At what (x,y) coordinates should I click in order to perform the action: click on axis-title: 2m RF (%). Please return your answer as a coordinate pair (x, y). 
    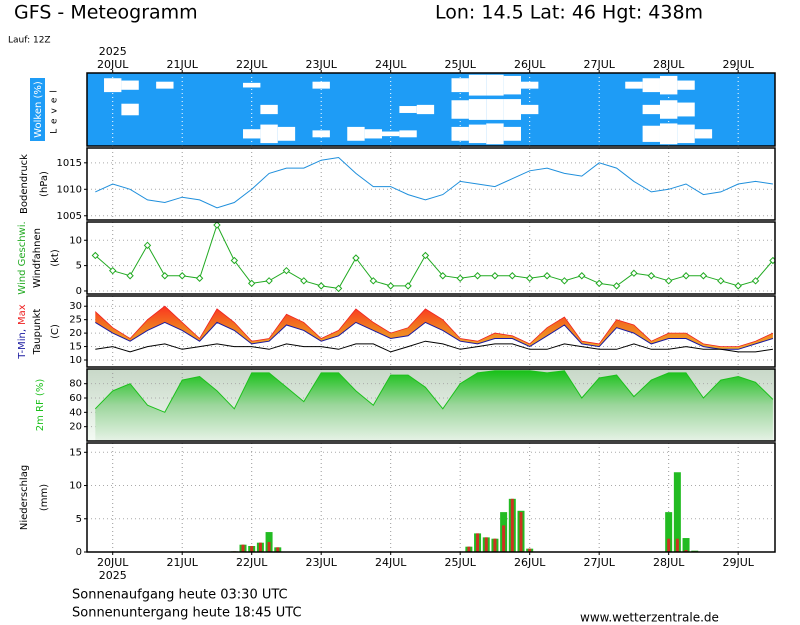
    Looking at the image, I should click on (40, 405).